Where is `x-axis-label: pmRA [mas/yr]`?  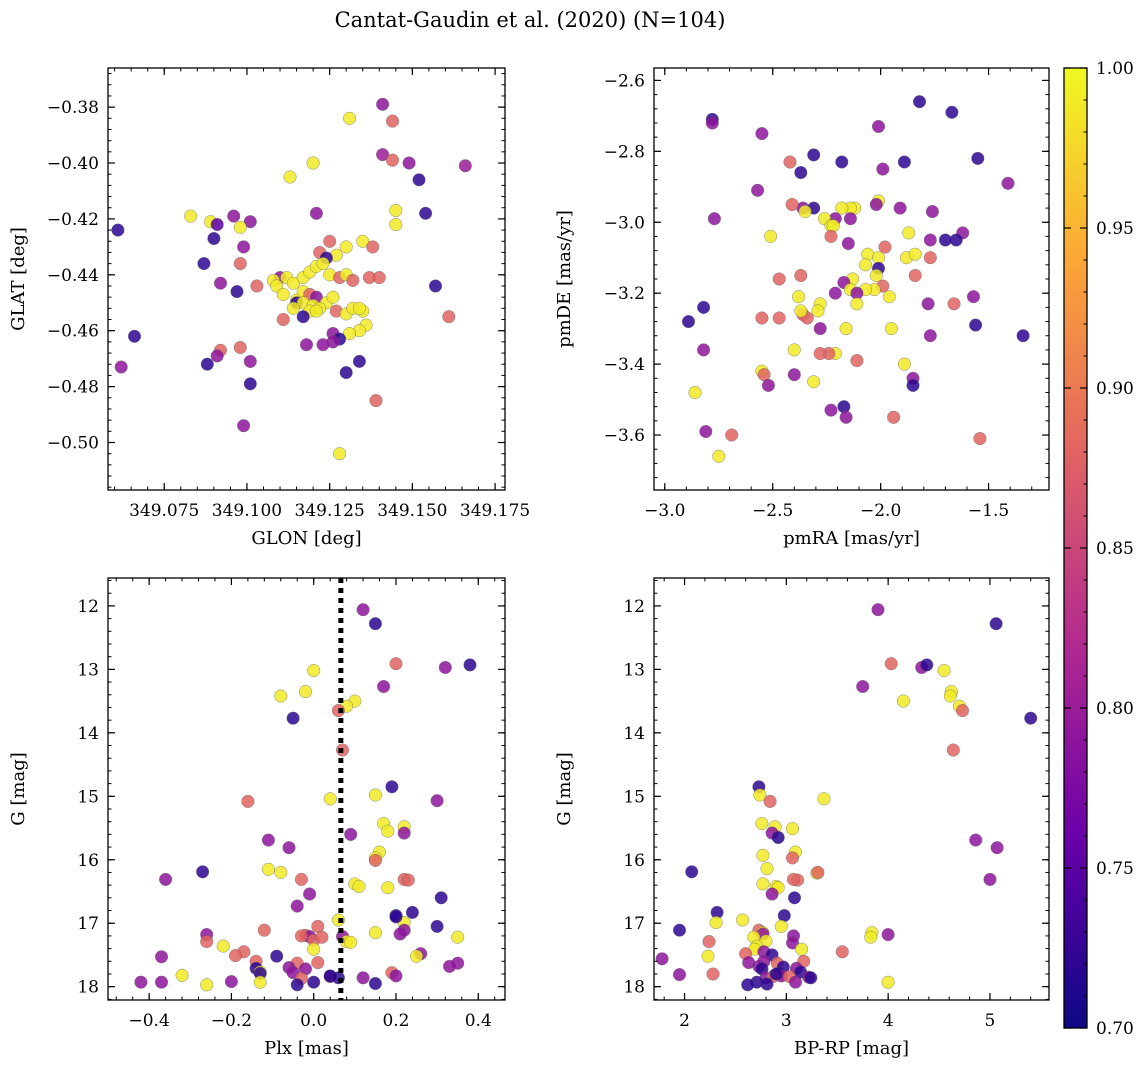
x-axis-label: pmRA [mas/yr] is located at coordinates (851, 538).